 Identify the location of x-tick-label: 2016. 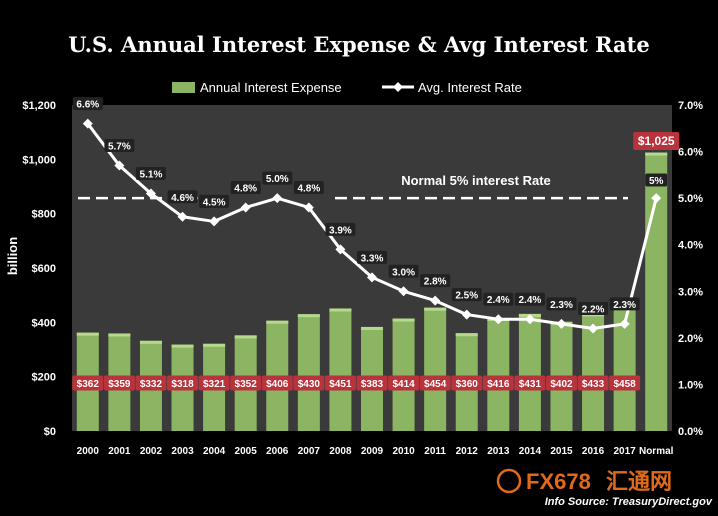
(593, 451).